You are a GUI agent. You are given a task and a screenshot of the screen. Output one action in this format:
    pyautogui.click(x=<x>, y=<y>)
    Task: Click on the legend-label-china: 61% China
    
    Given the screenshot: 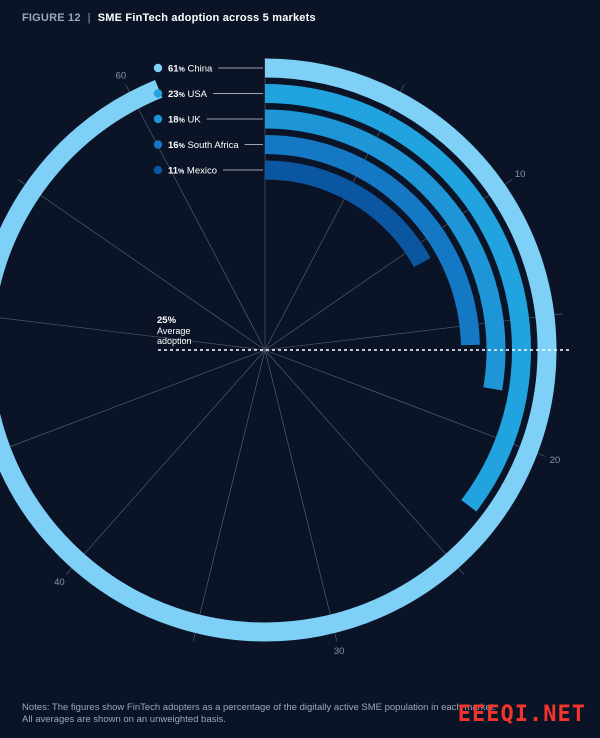 What is the action you would take?
    pyautogui.click(x=190, y=69)
    